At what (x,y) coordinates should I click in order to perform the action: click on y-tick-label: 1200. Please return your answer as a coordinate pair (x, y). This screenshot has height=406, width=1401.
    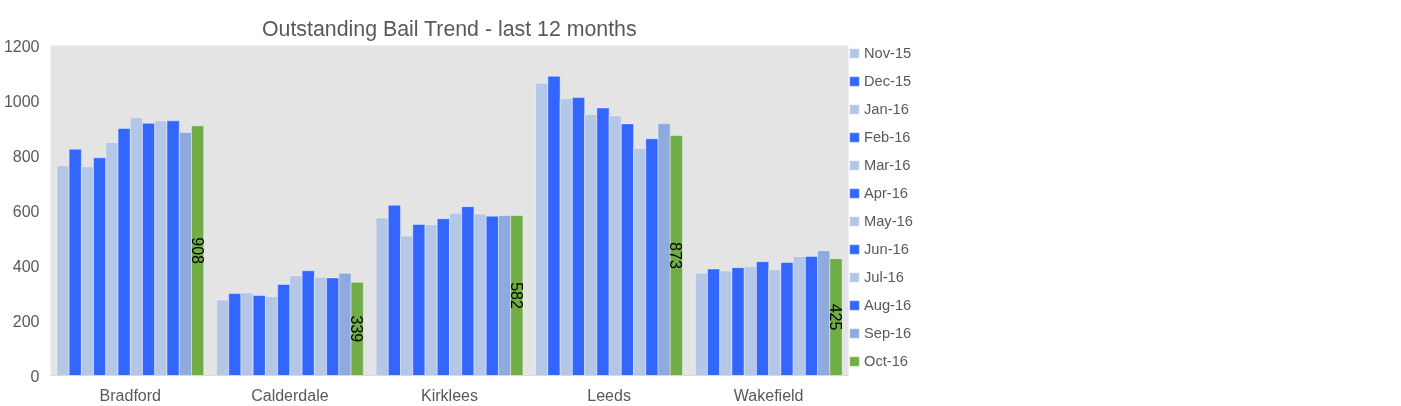
    Looking at the image, I should click on (21, 46).